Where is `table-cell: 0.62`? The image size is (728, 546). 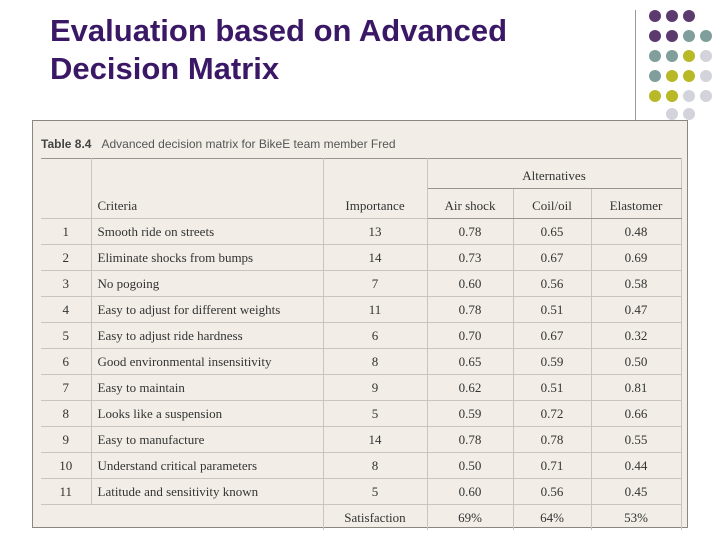
table-cell: 0.62 is located at coordinates (470, 387).